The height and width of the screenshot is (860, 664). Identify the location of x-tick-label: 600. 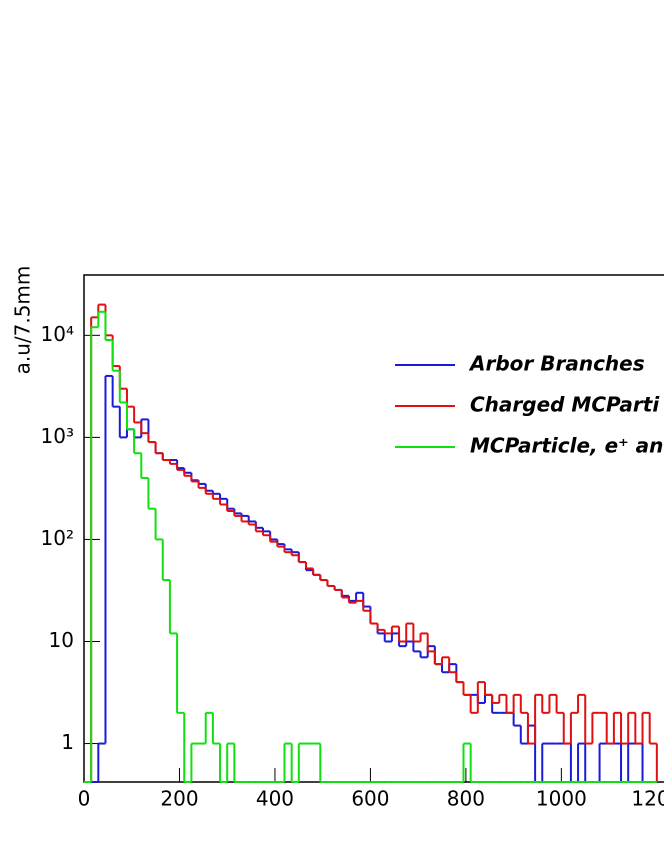
(370, 799).